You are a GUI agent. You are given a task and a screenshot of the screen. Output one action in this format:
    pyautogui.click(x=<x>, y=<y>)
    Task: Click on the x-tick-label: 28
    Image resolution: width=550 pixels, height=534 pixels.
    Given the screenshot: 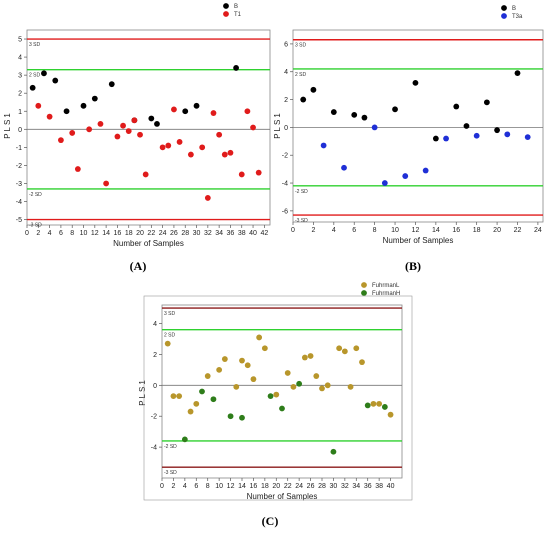 What is the action you would take?
    pyautogui.click(x=185, y=233)
    